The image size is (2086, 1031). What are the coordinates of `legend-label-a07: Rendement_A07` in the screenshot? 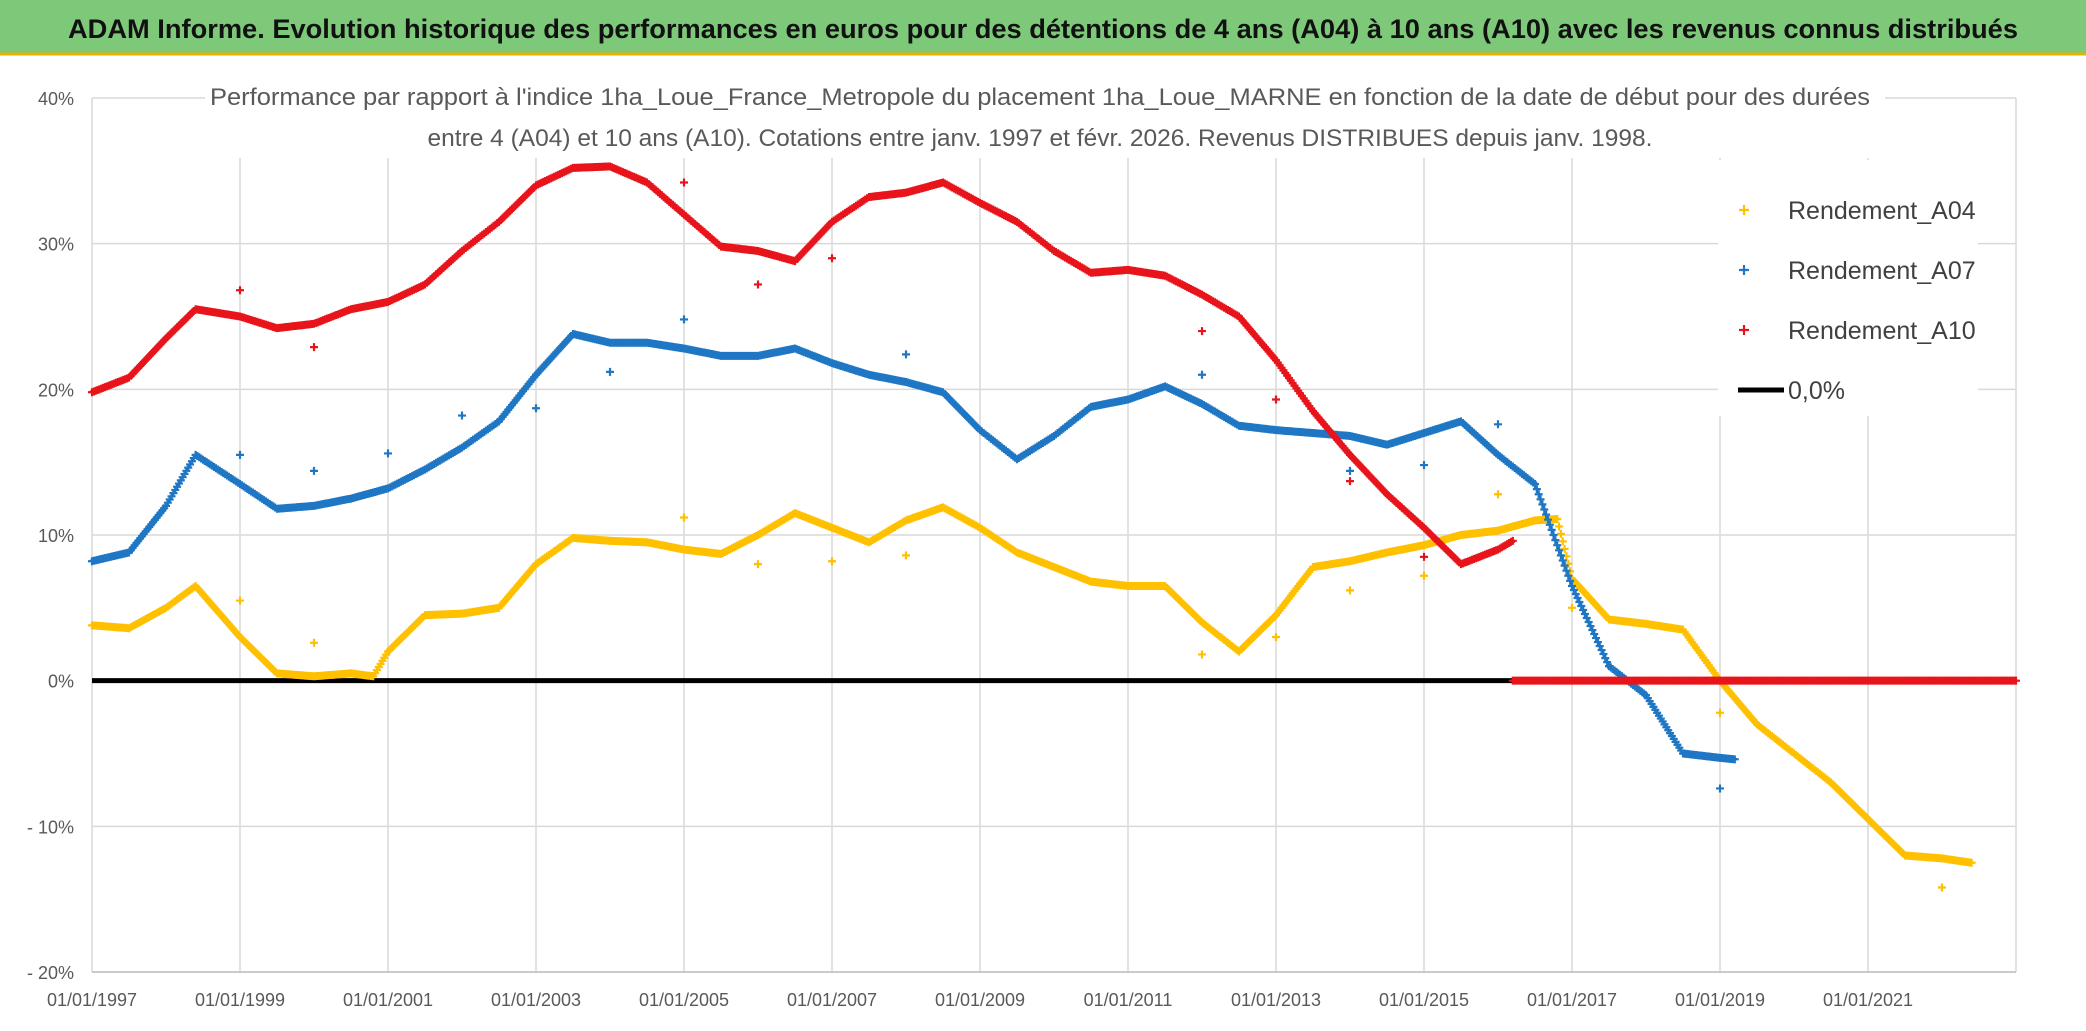 It's located at (1882, 271).